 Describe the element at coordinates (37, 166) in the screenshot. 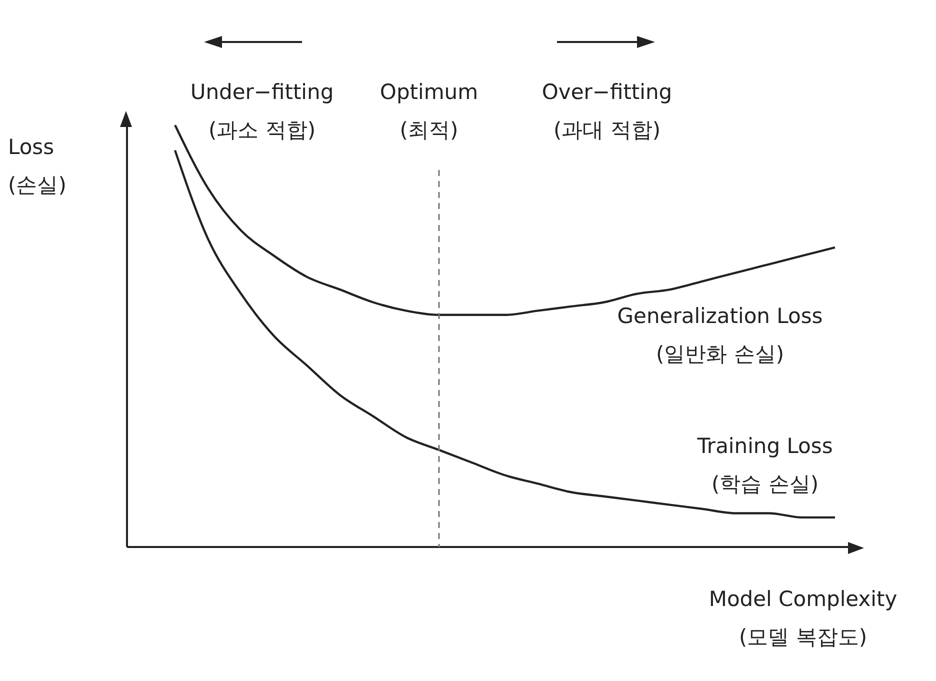

I see `y-axis-title: Loss (손실)` at that location.